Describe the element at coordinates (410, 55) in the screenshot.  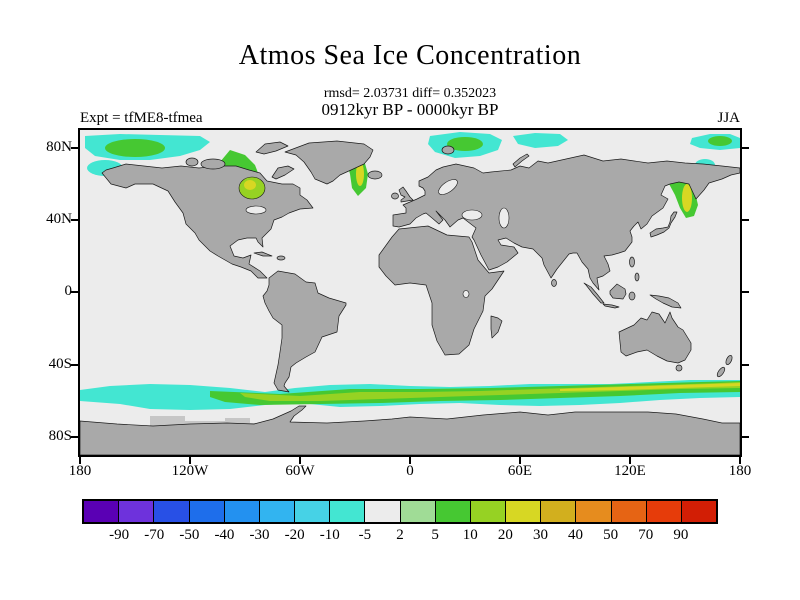
I see `page-title: Atmos Sea Ice Concentration` at that location.